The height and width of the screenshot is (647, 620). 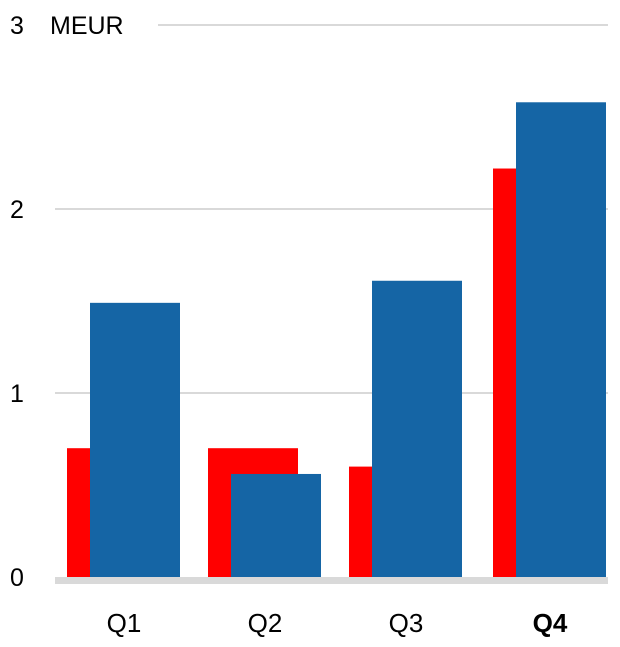 What do you see at coordinates (17, 210) in the screenshot?
I see `y-tick-label-2: 2` at bounding box center [17, 210].